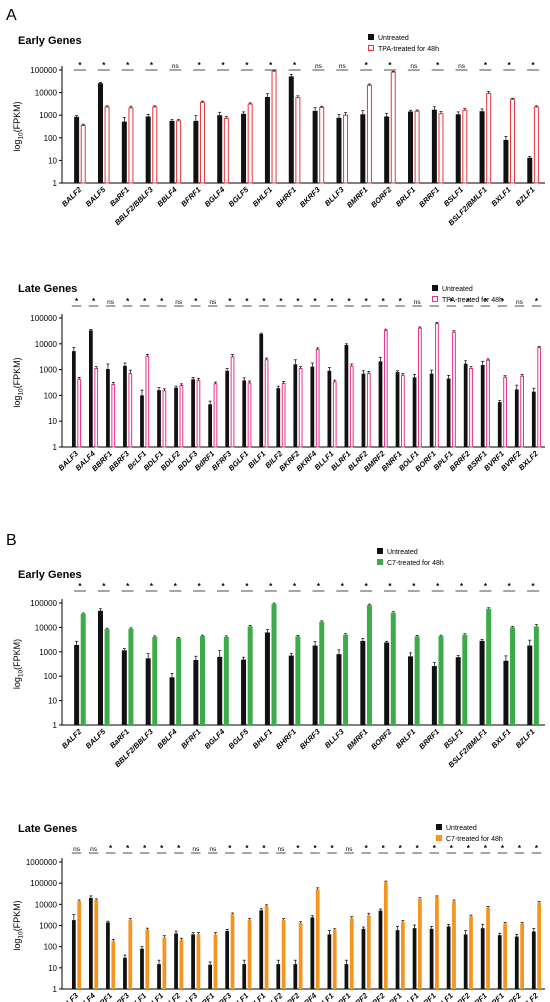 Image resolution: width=550 pixels, height=1002 pixels. What do you see at coordinates (171, 996) in the screenshot?
I see `category-label: BDLF2` at bounding box center [171, 996].